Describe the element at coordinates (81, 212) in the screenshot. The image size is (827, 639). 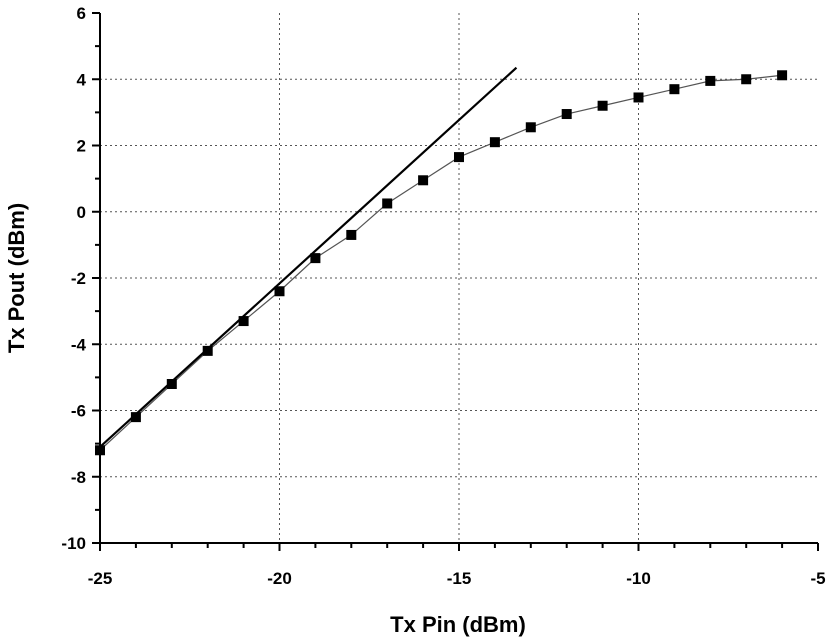
I see `y-tick-label: 0` at that location.